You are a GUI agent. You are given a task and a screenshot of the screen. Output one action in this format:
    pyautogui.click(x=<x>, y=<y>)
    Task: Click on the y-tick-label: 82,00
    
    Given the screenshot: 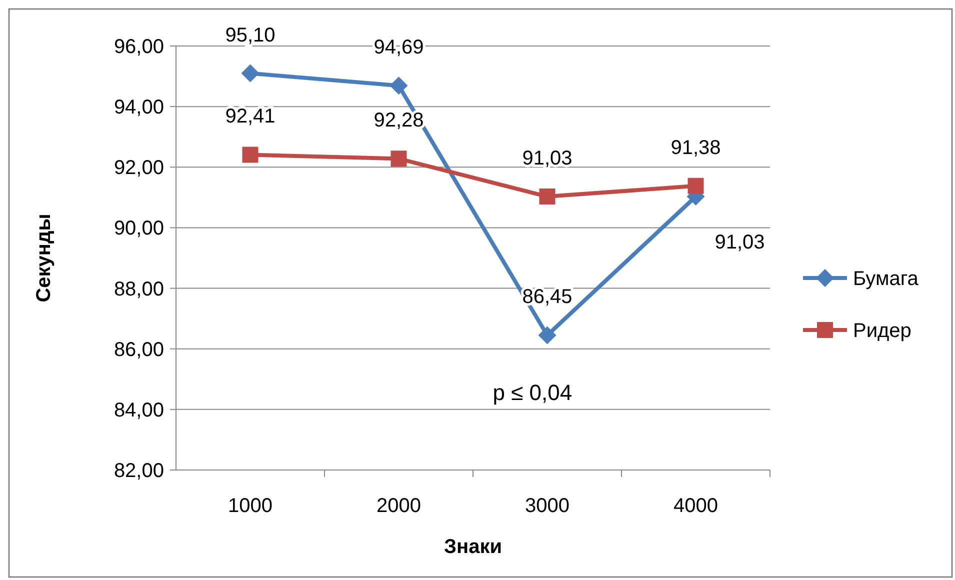 What is the action you would take?
    pyautogui.click(x=139, y=471)
    